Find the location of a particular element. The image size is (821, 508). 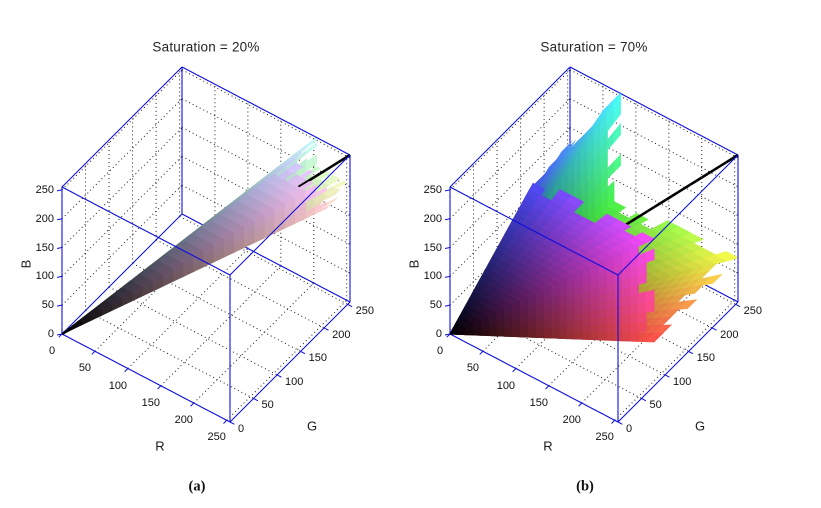

plot-title: Saturation = 20% is located at coordinates (206, 47).